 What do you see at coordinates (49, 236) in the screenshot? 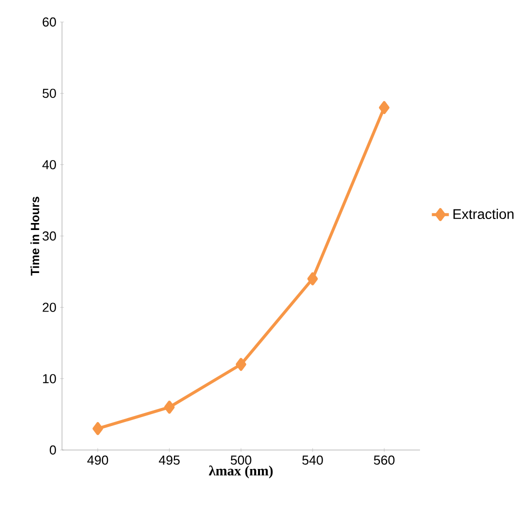
I see `y-tick-label: 30` at bounding box center [49, 236].